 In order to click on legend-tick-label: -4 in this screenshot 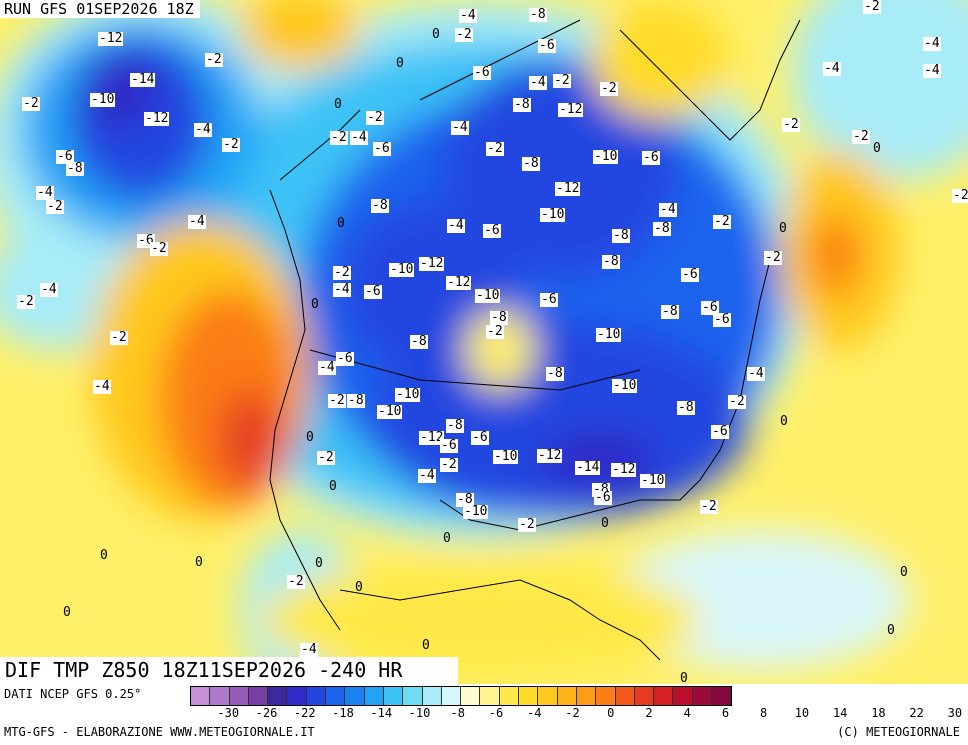, I will do `click(534, 713)`.